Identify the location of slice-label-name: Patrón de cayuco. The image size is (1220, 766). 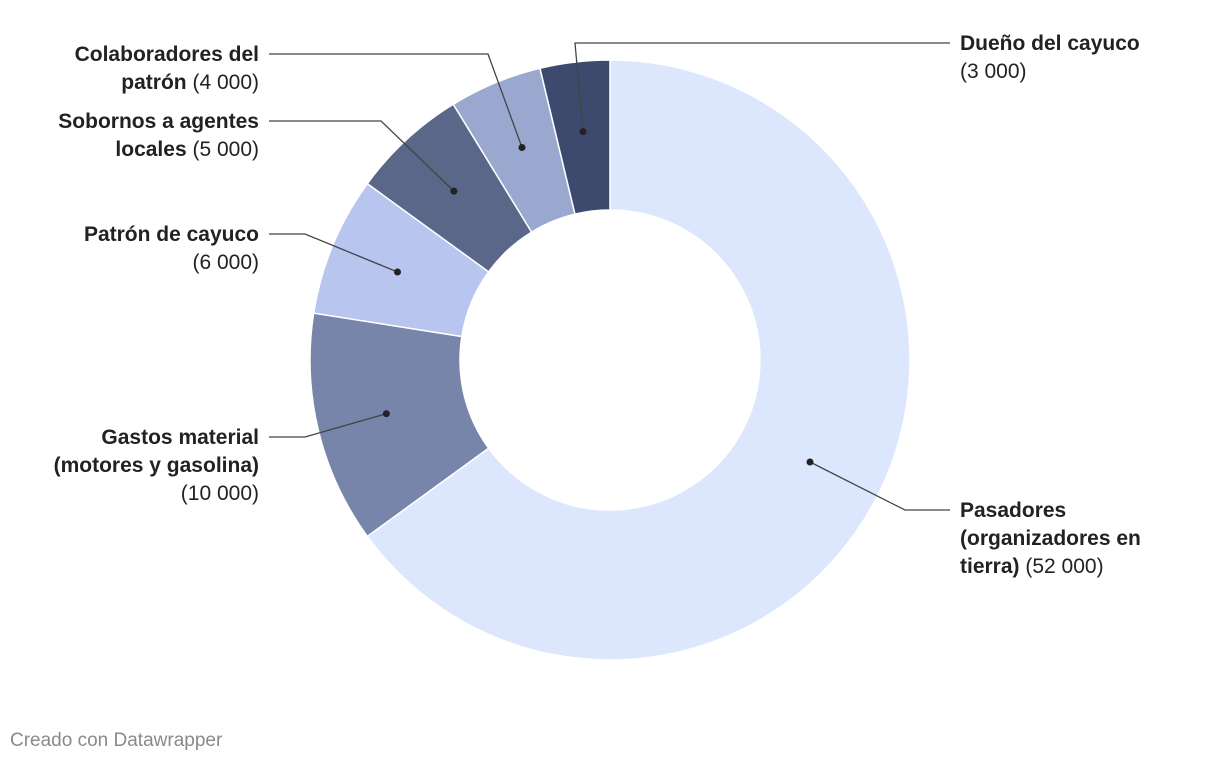
(171, 234).